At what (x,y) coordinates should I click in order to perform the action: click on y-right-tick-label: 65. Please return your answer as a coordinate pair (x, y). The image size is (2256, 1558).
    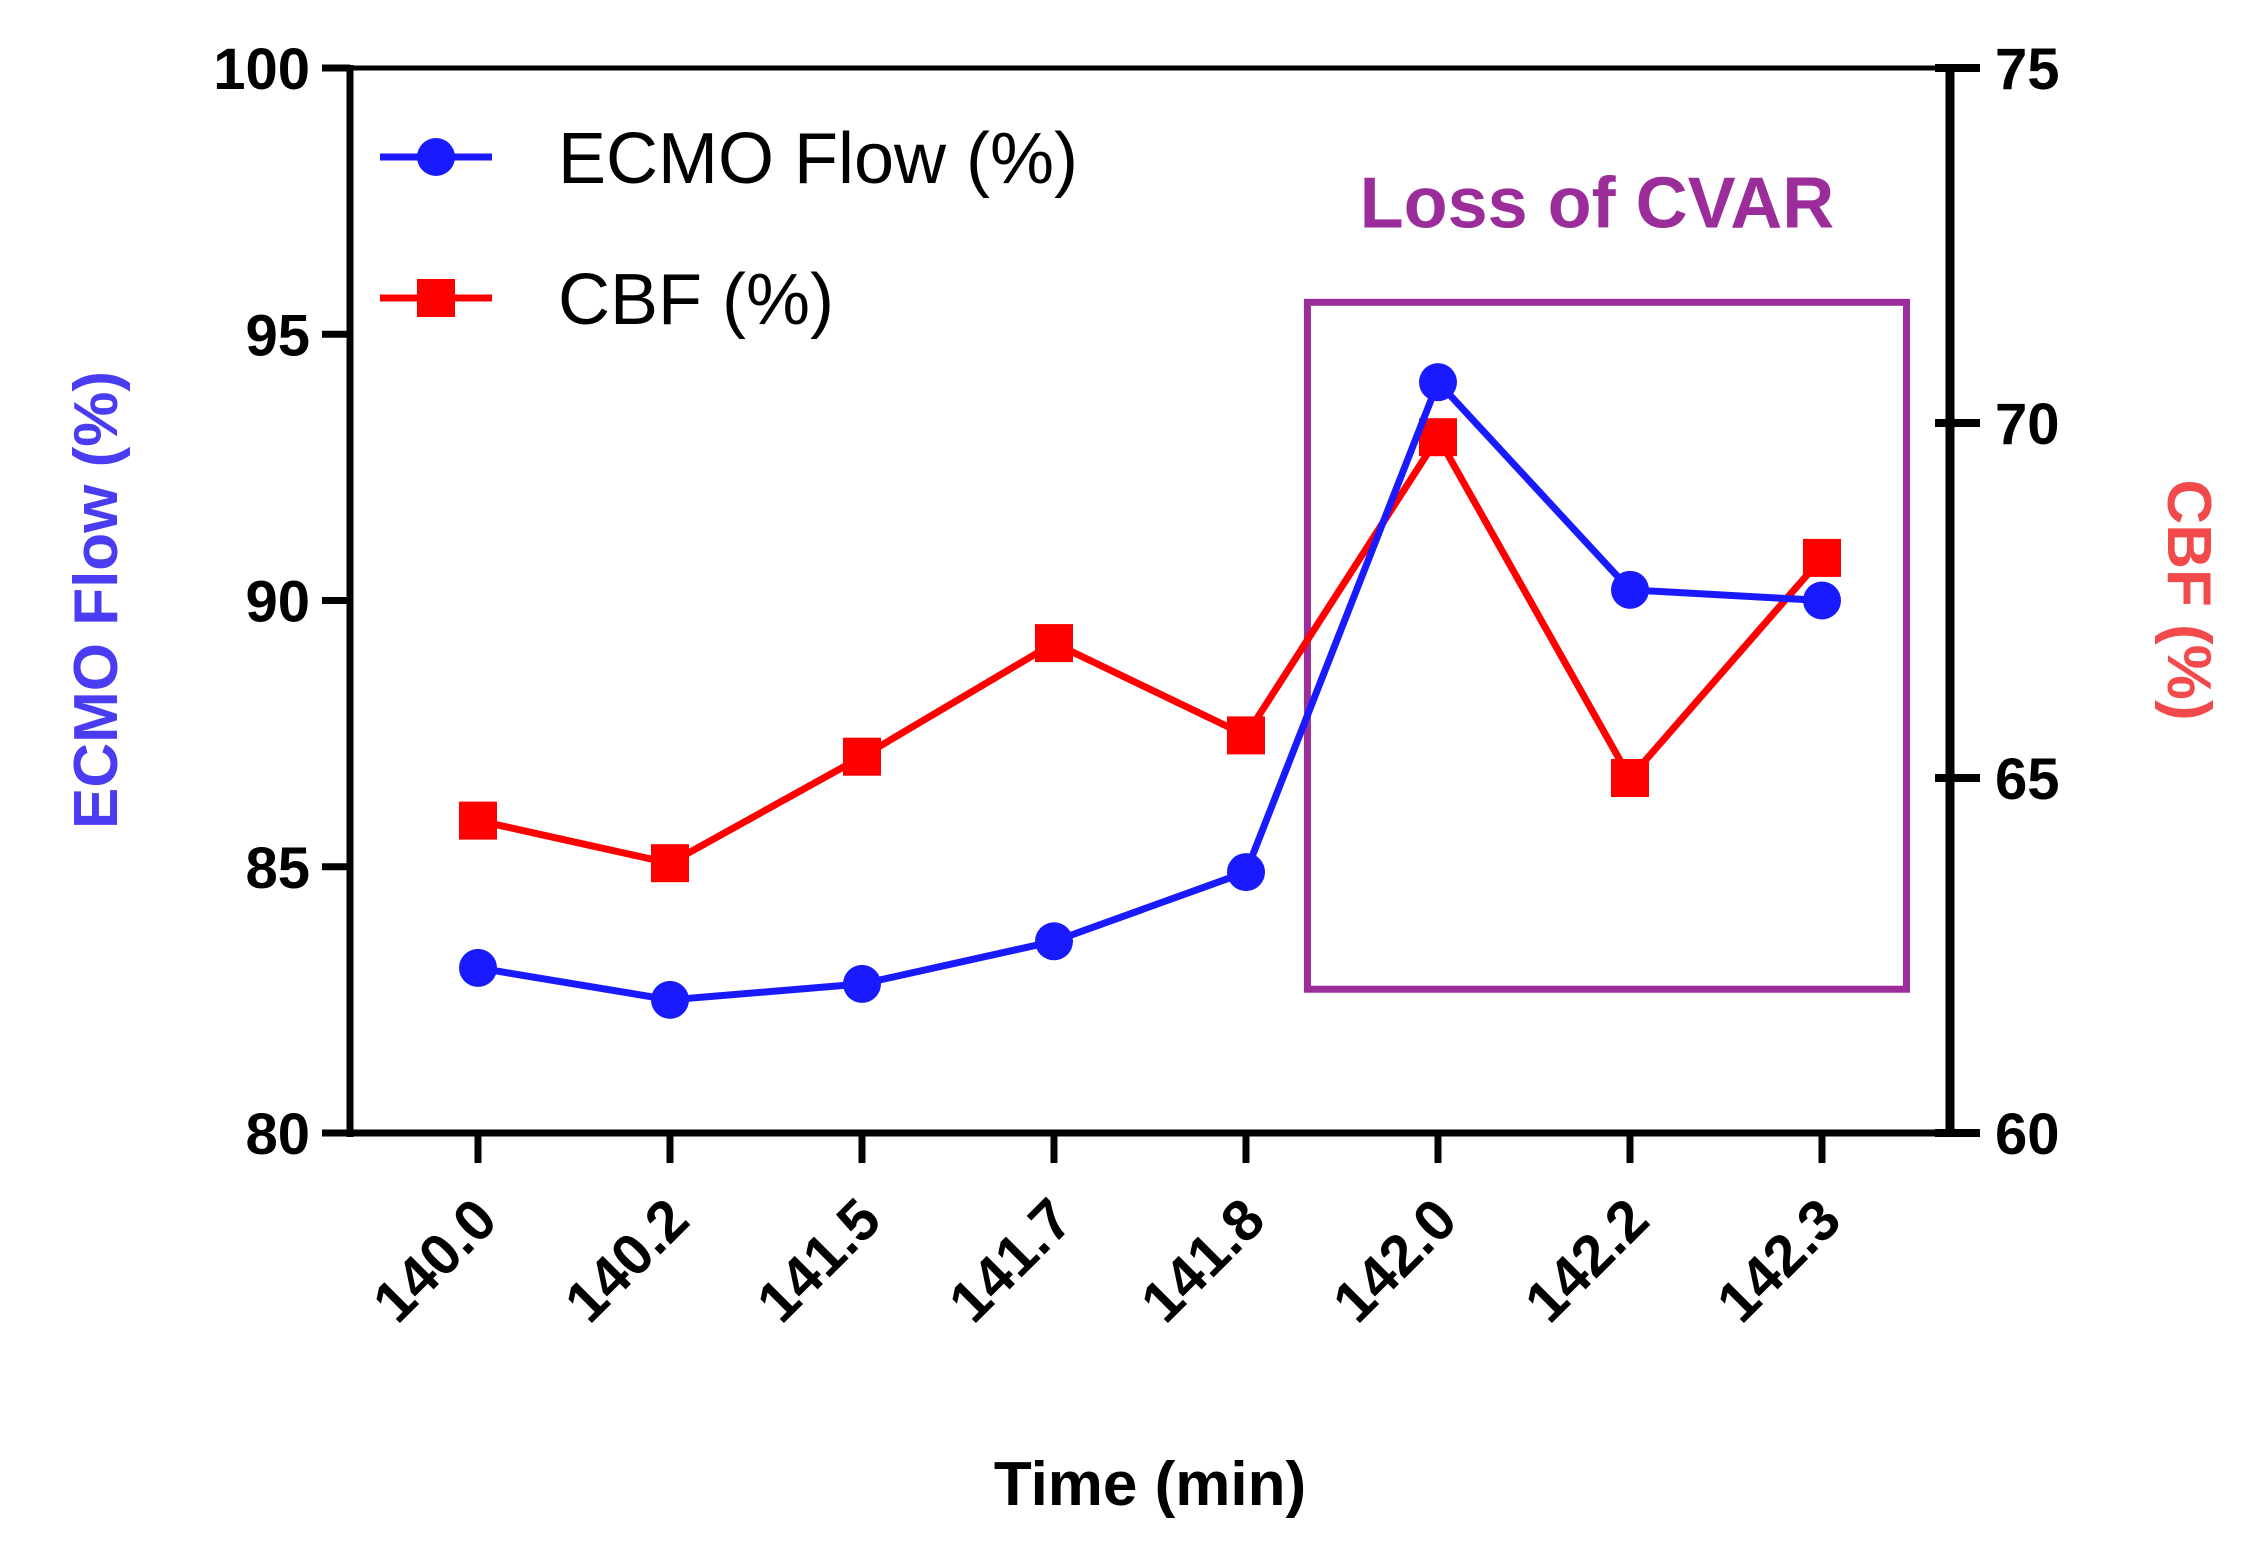
    Looking at the image, I should click on (2027, 779).